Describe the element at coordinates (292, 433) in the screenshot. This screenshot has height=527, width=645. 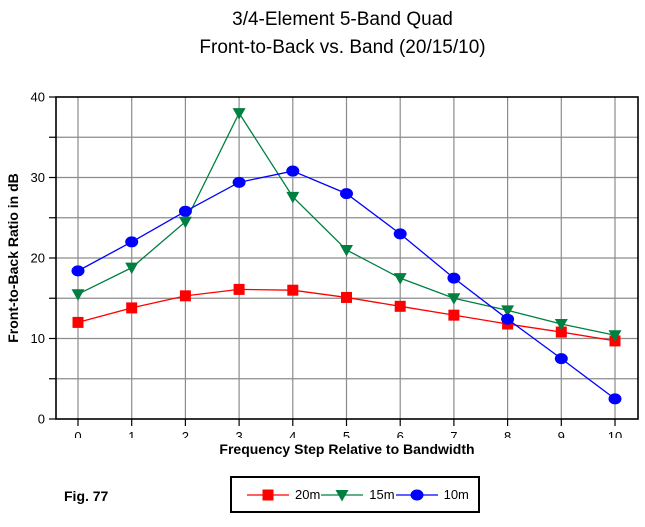
I see `svg-text: 4` at that location.